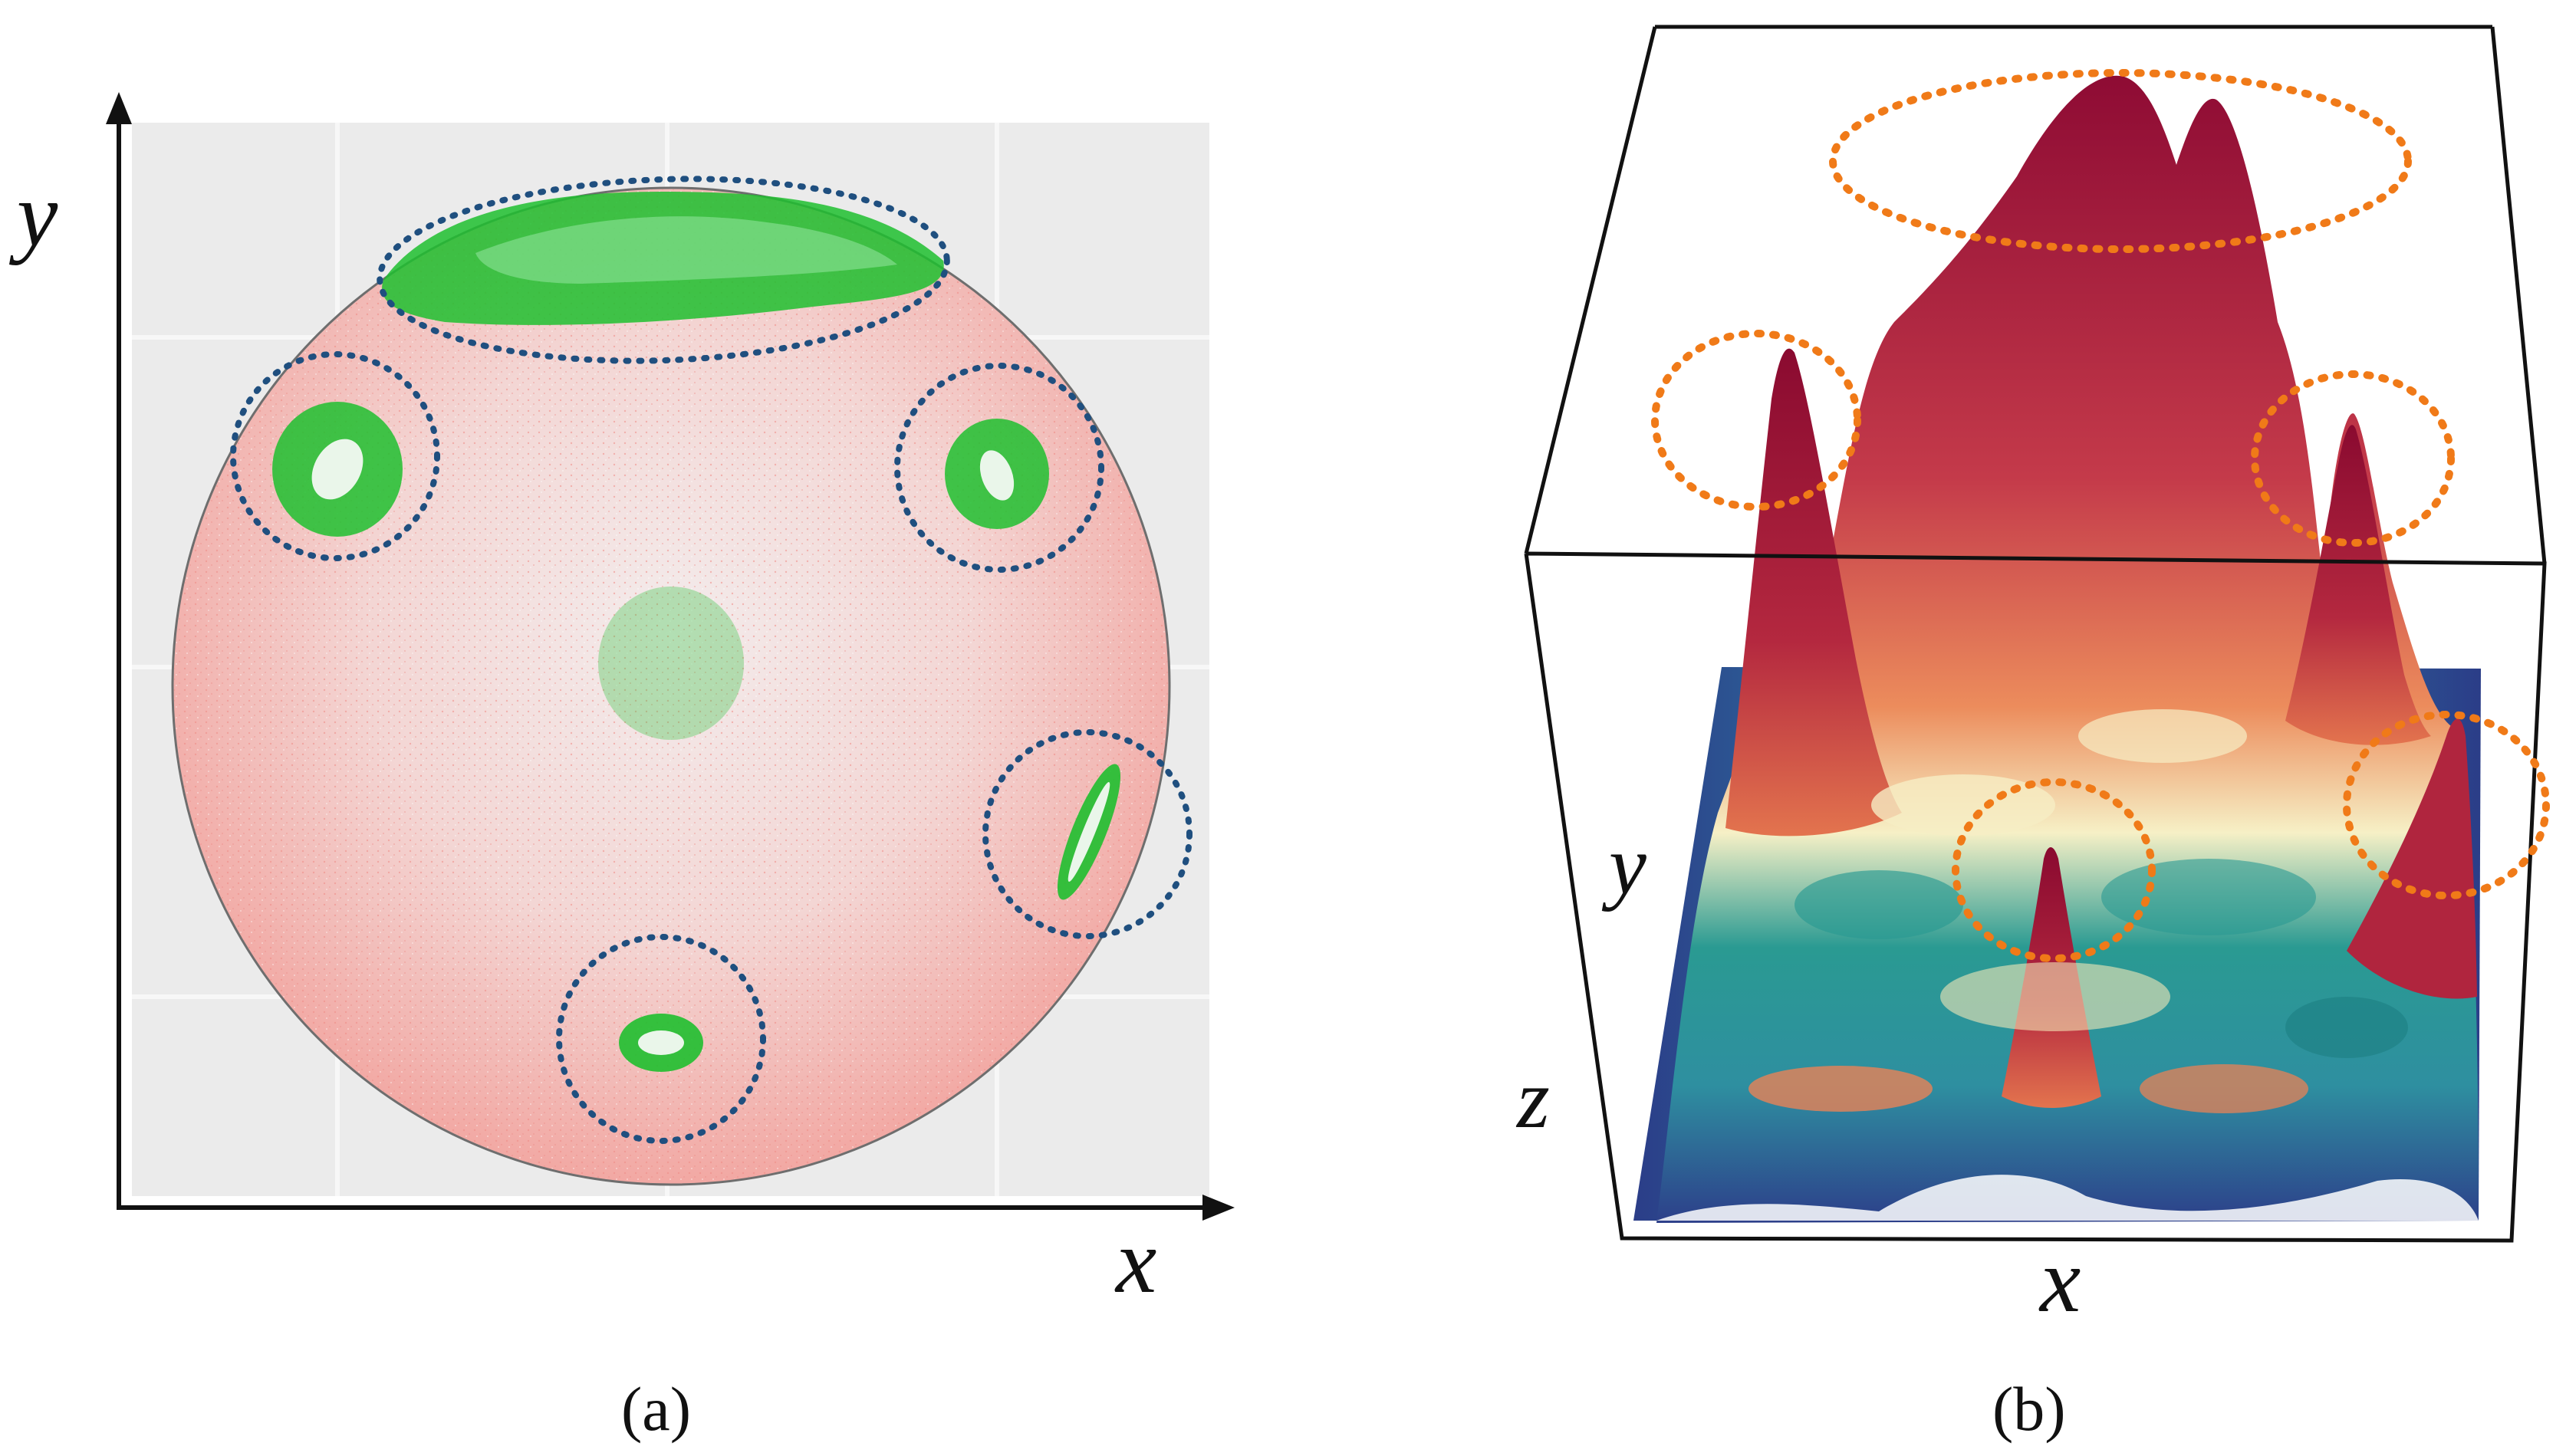 Image resolution: width=2566 pixels, height=1456 pixels. Describe the element at coordinates (997, 475) in the screenshot. I see `right-cluster-ring` at that location.